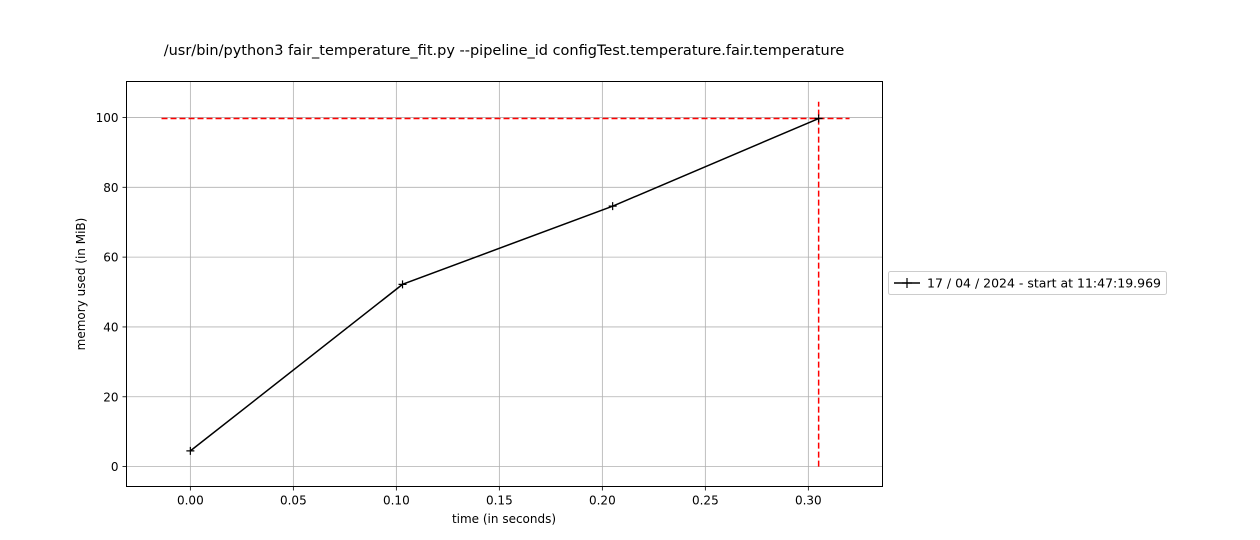 This screenshot has width=1260, height=540. What do you see at coordinates (504, 519) in the screenshot?
I see `x-axis-label: time (in seconds)` at bounding box center [504, 519].